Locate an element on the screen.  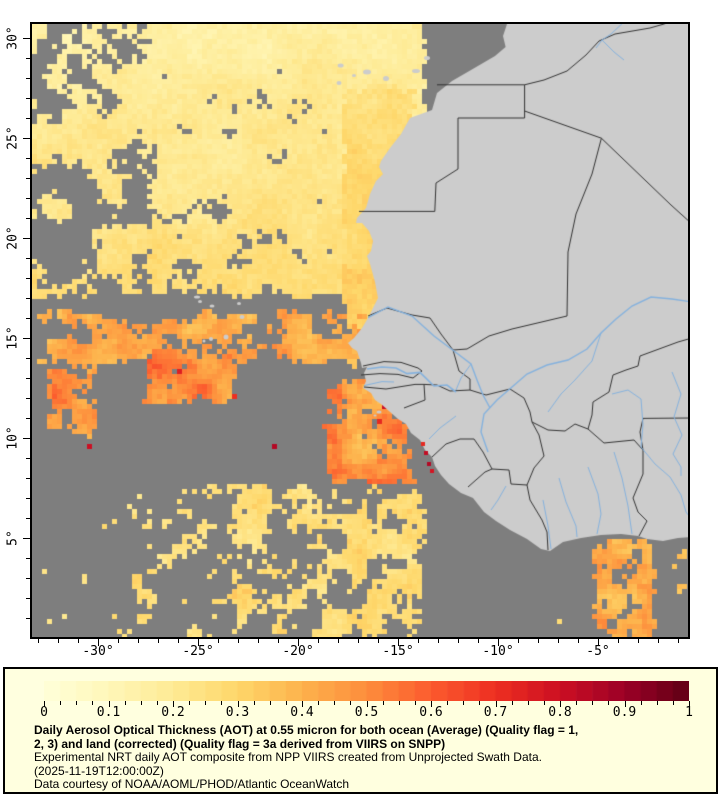
x-tick-label: -30° is located at coordinates (98, 651).